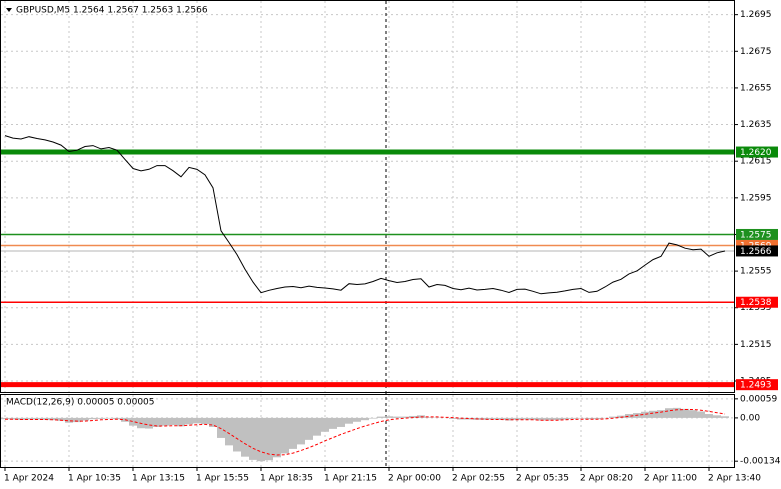 The width and height of the screenshot is (781, 489). Describe the element at coordinates (756, 272) in the screenshot. I see `y-tick-label: 1.2555` at that location.